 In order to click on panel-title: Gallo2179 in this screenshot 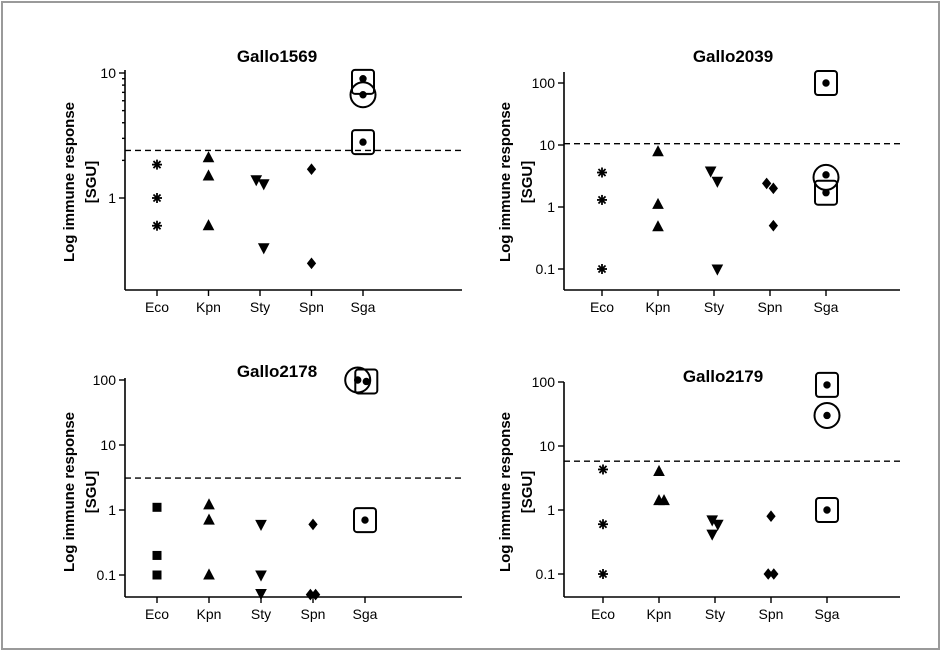, I will do `click(723, 376)`.